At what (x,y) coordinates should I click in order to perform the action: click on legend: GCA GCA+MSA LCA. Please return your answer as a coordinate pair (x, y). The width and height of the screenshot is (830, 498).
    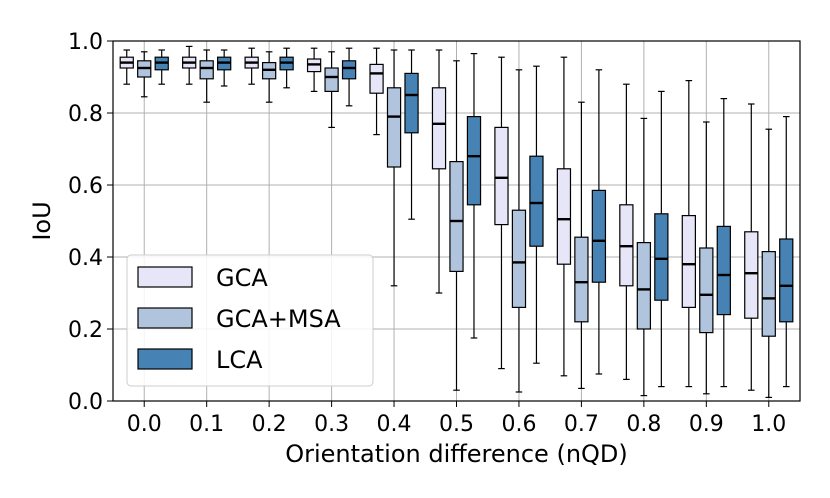
    Looking at the image, I should click on (250, 320).